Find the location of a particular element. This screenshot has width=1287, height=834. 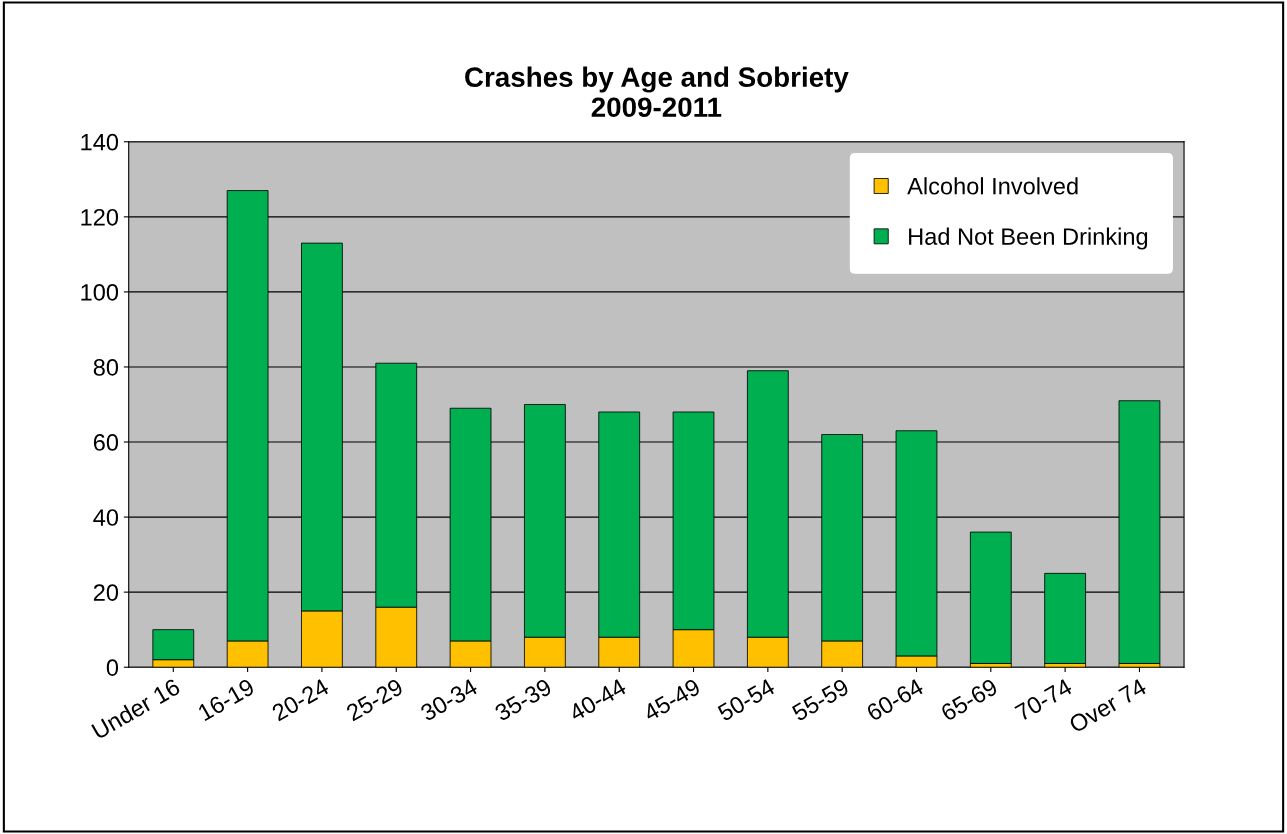

y-tick-label: 60 is located at coordinates (106, 442).